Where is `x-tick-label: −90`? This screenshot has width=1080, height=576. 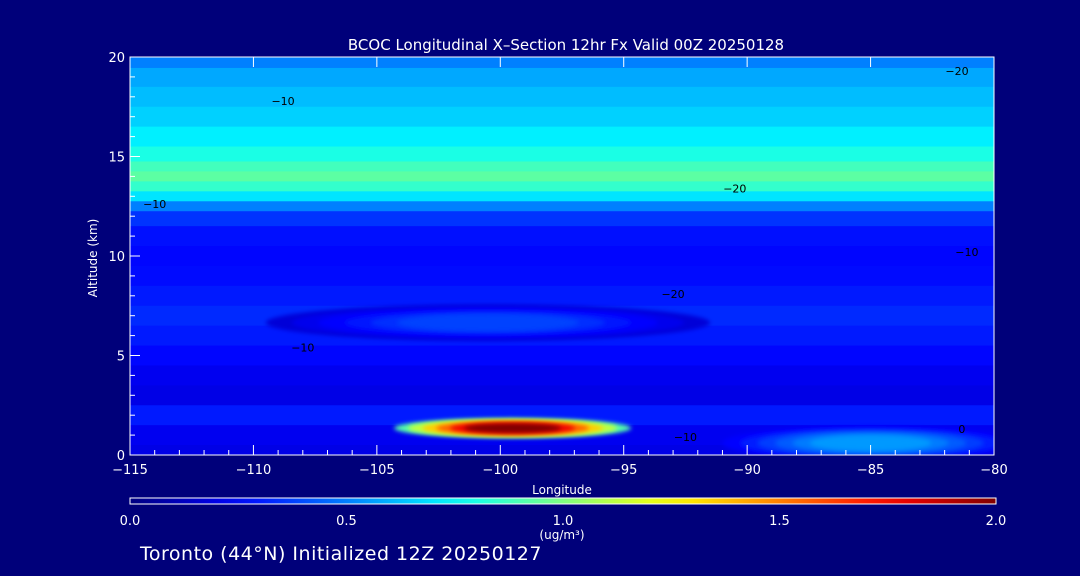
x-tick-label: −90 is located at coordinates (746, 470).